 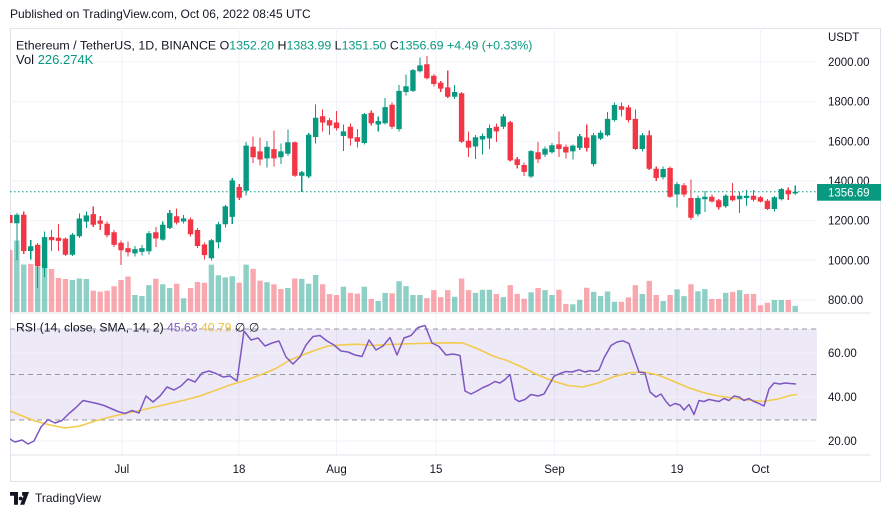 What do you see at coordinates (554, 470) in the screenshot?
I see `svg-text: Sep` at bounding box center [554, 470].